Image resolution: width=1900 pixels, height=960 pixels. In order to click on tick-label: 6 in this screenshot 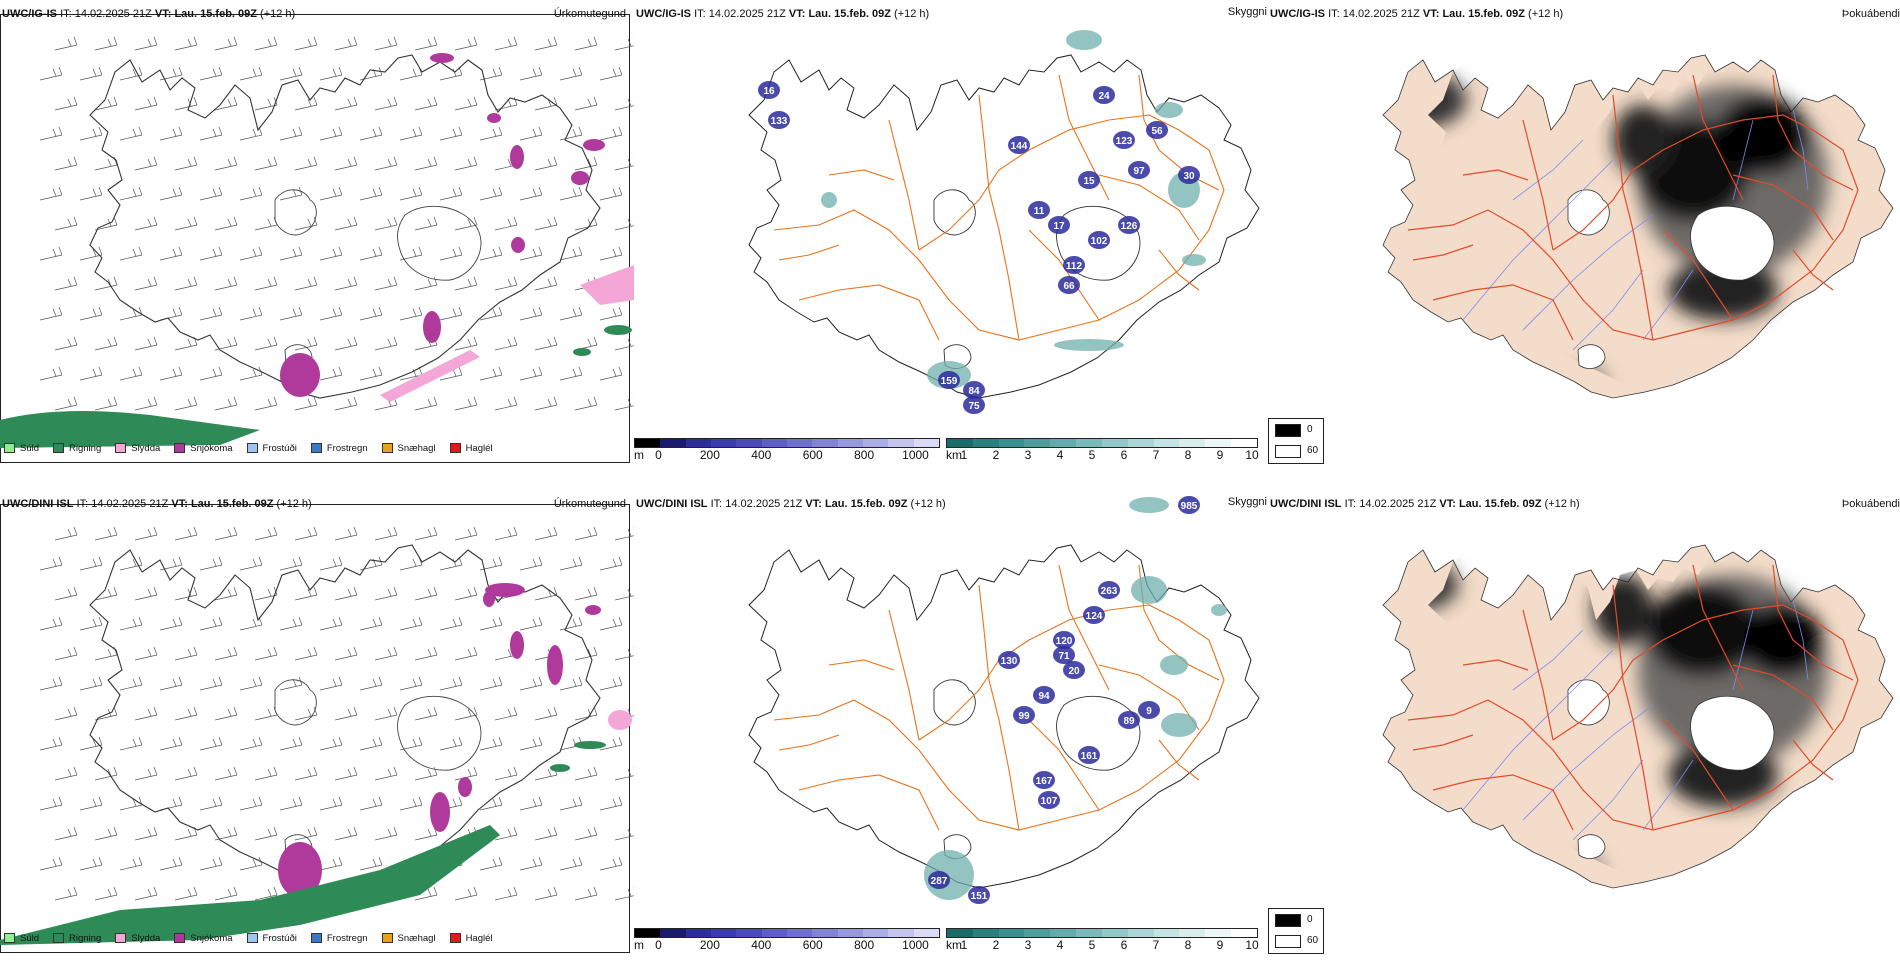, I will do `click(1124, 455)`.